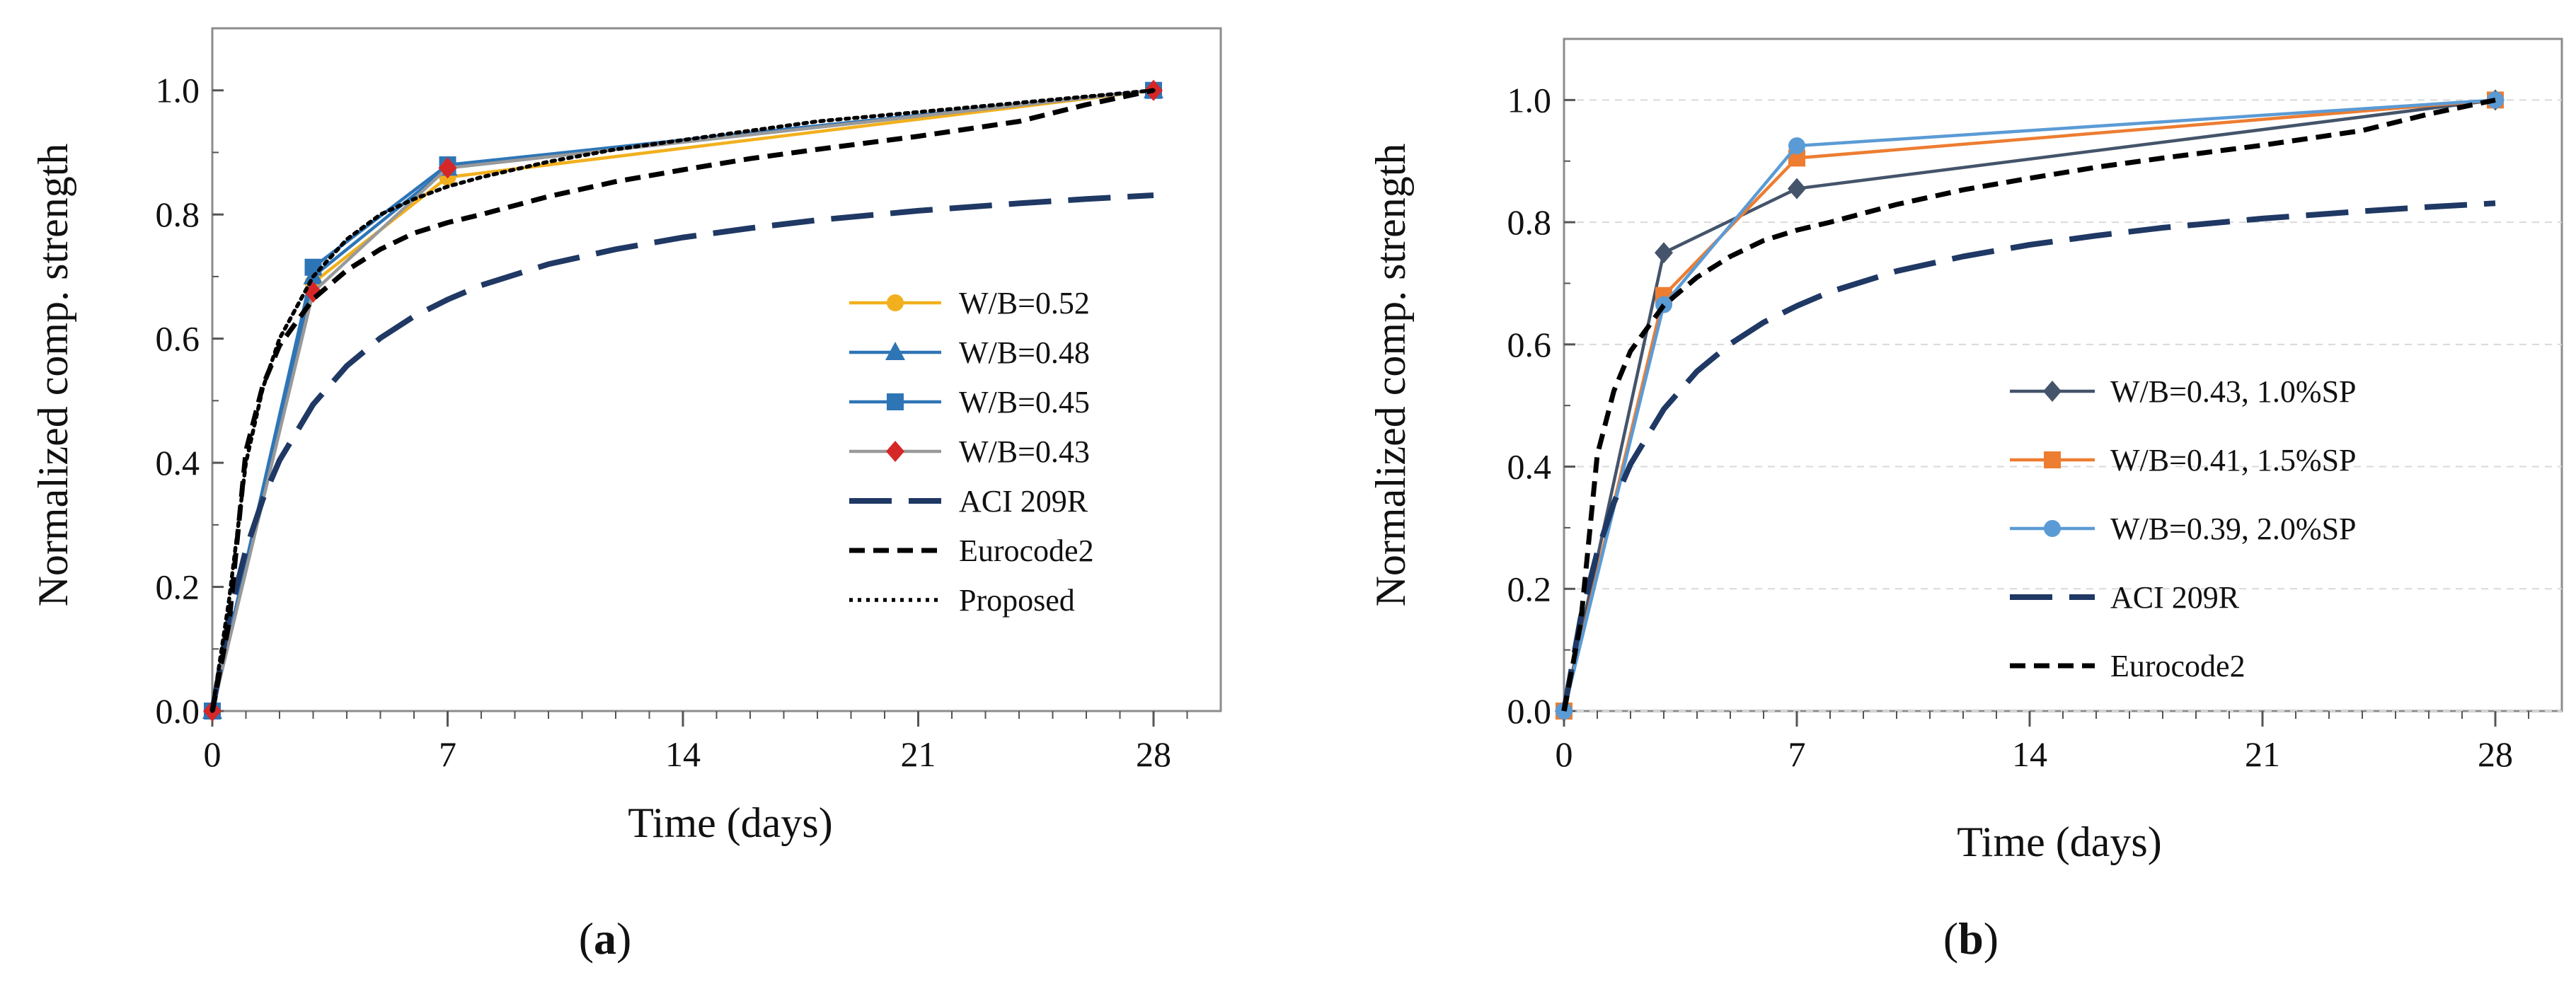 The width and height of the screenshot is (2576, 982). Describe the element at coordinates (1025, 451) in the screenshot. I see `legend-label-w-b-0-43: W/B=0.43` at that location.